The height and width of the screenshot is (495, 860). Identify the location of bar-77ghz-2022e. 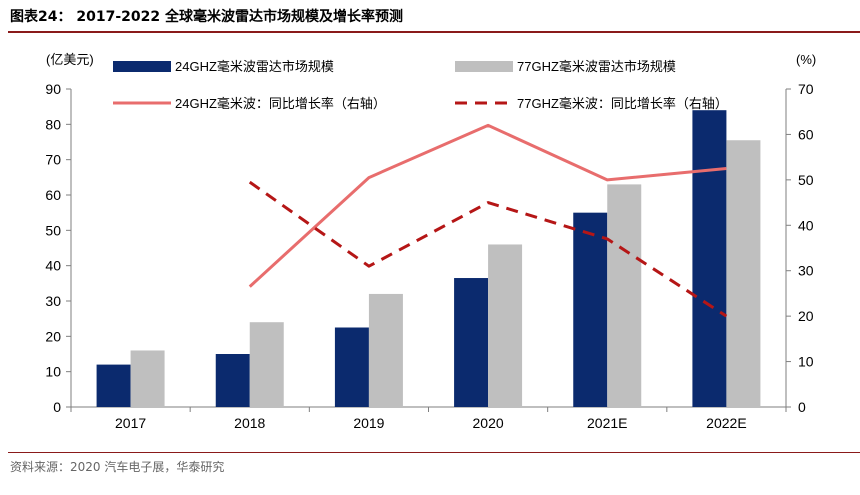
(743, 273).